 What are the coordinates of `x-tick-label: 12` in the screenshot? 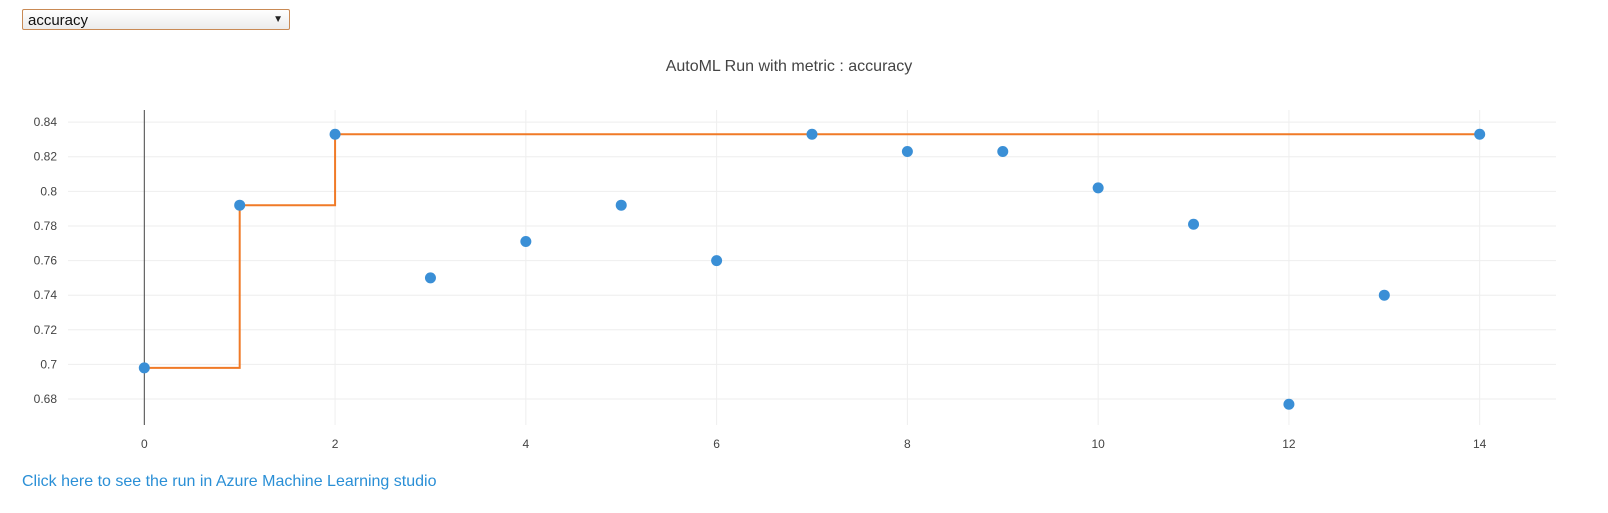 It's located at (1289, 444).